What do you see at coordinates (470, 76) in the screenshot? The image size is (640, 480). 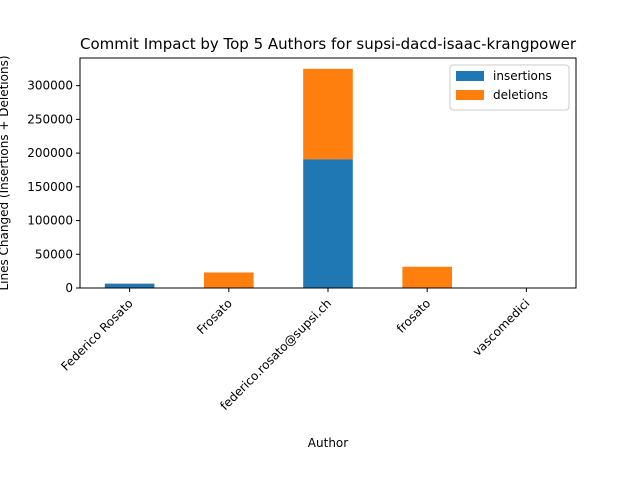 I see `legend-swatch-insertions` at bounding box center [470, 76].